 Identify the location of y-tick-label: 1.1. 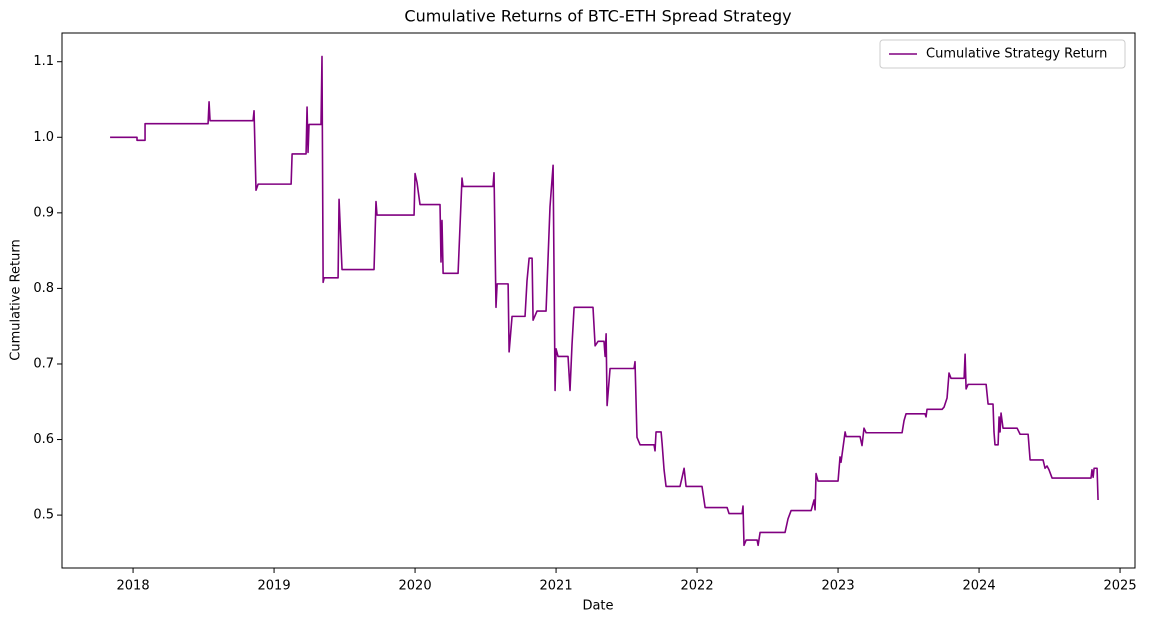
(43, 61).